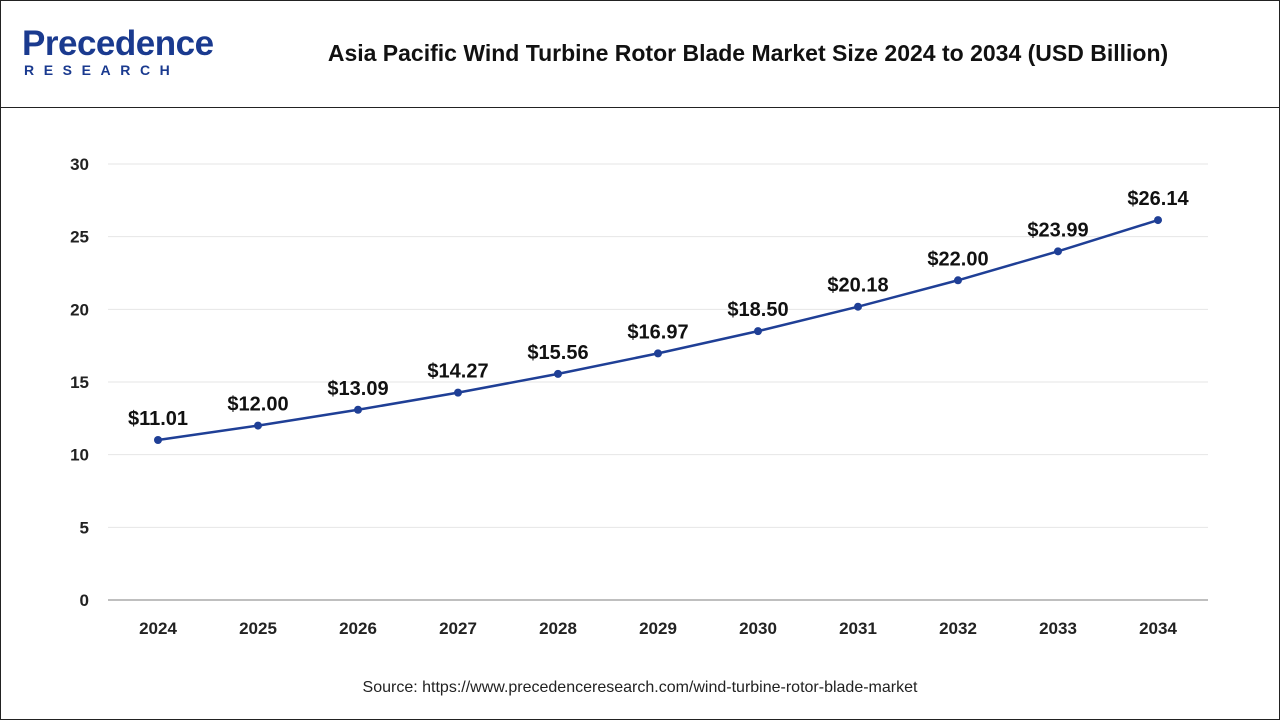  What do you see at coordinates (858, 628) in the screenshot?
I see `x-tick-label: 2031` at bounding box center [858, 628].